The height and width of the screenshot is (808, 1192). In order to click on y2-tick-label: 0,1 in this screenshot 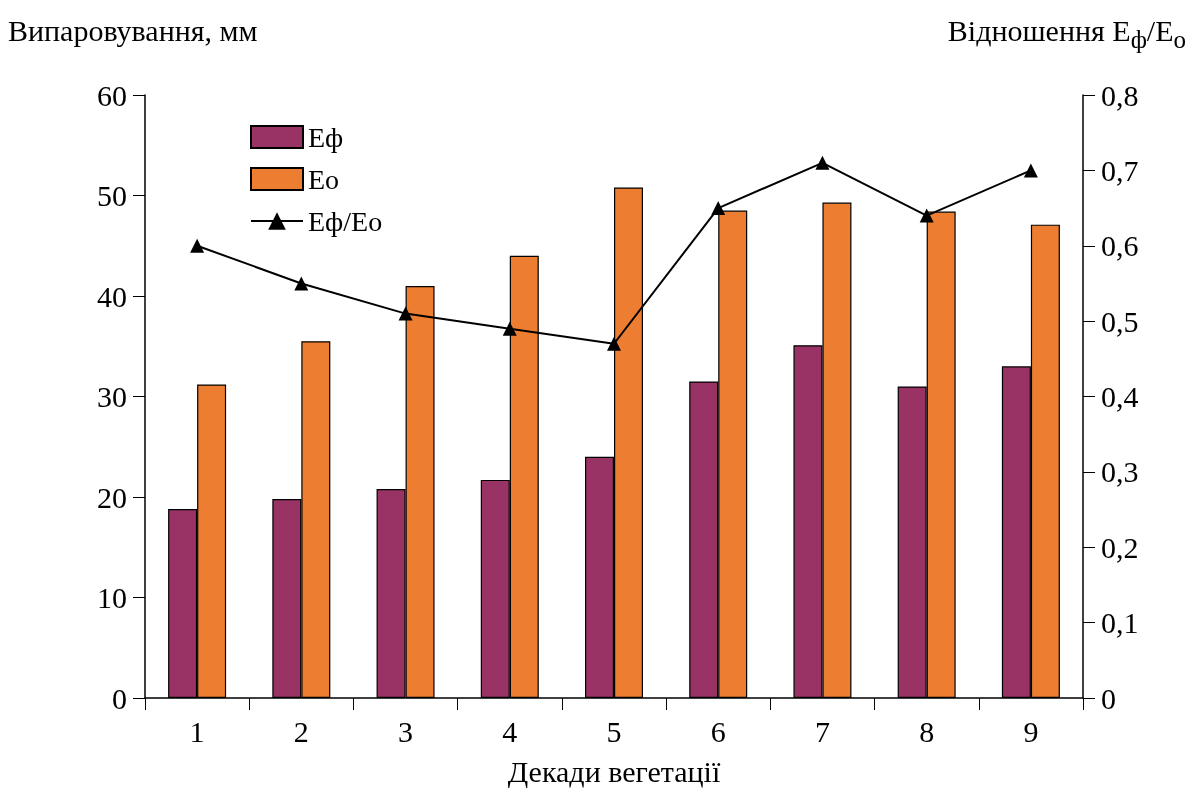, I will do `click(1120, 623)`.